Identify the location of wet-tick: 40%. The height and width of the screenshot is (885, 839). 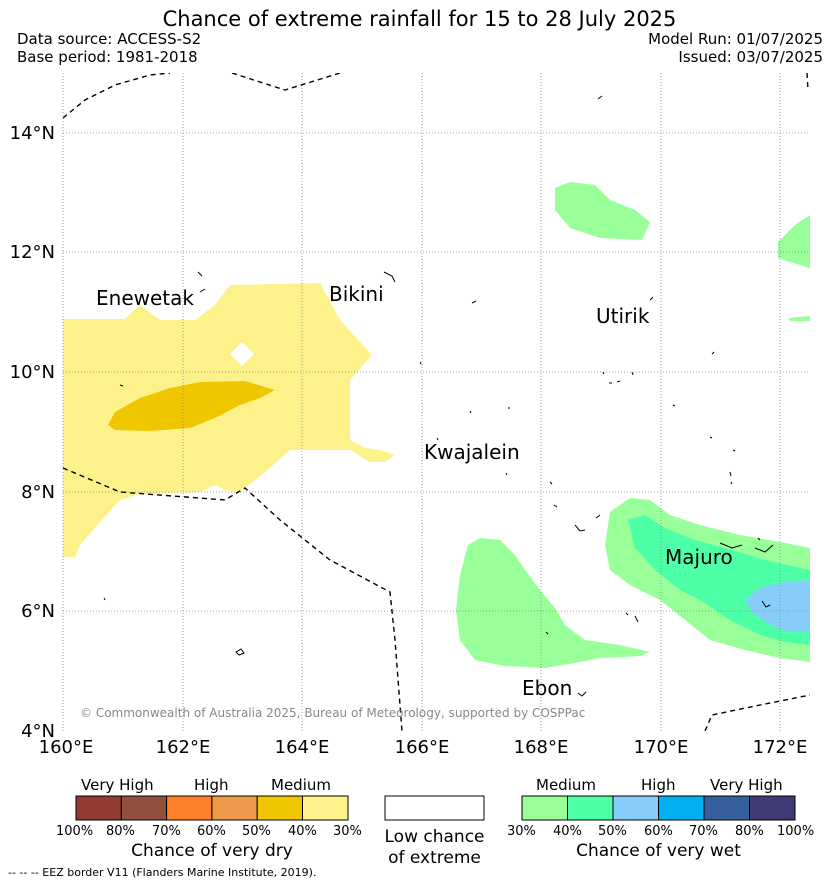
(567, 831).